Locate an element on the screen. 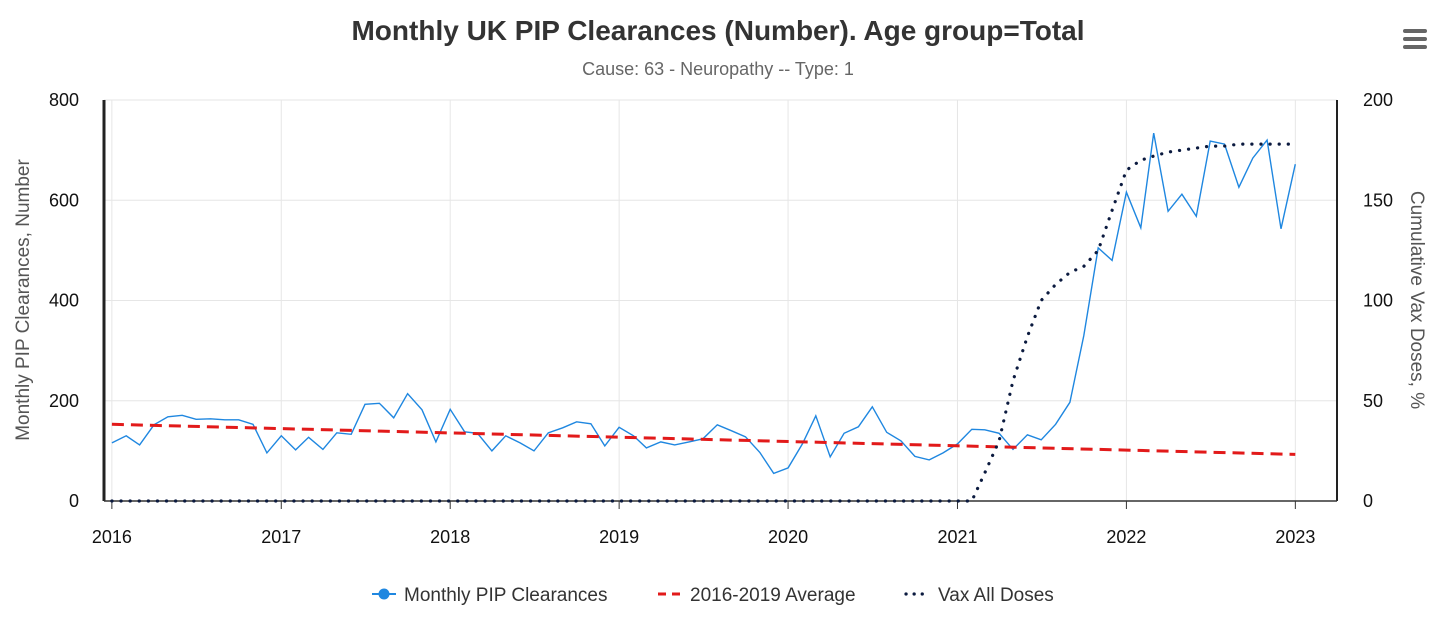  y-tick-label: 800 is located at coordinates (64, 100).